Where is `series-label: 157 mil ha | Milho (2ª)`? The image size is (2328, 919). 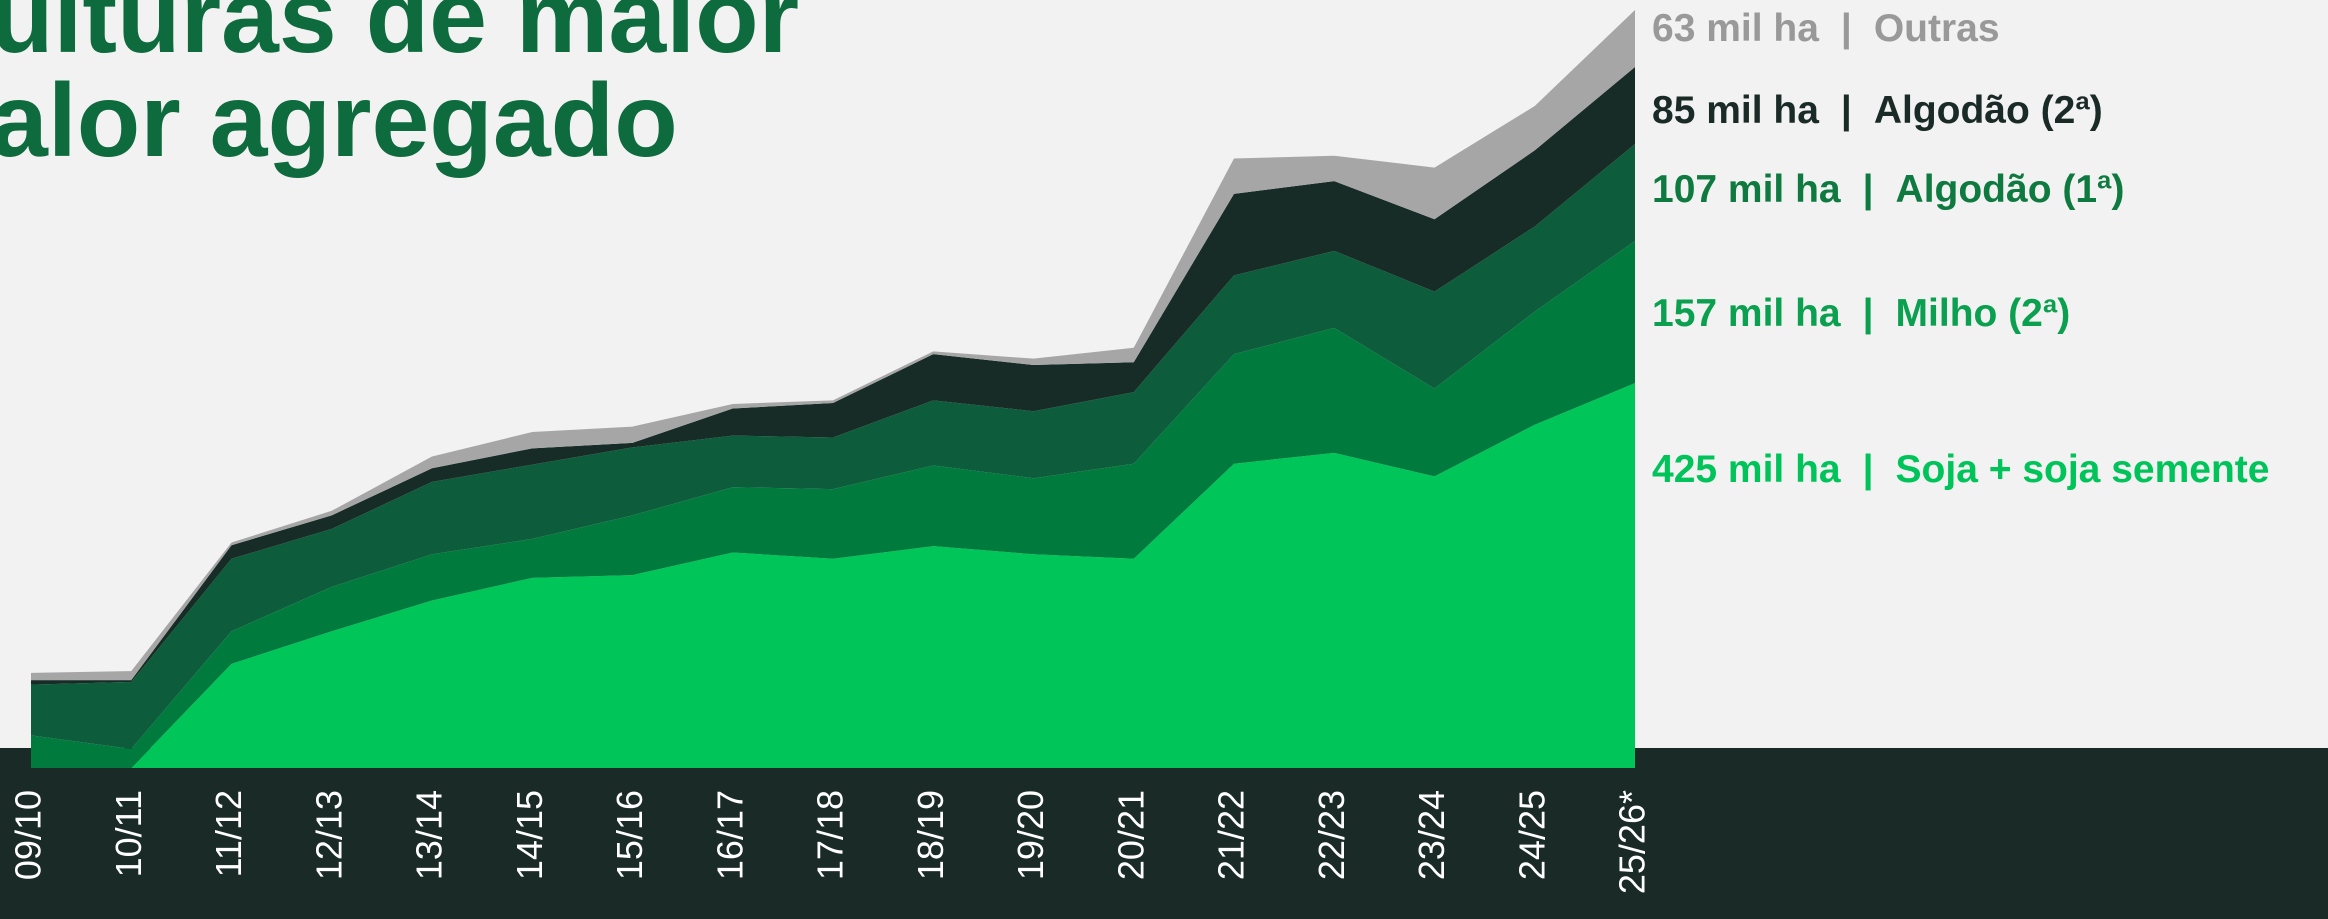
series-label: 157 mil ha | Milho (2ª) is located at coordinates (1861, 313).